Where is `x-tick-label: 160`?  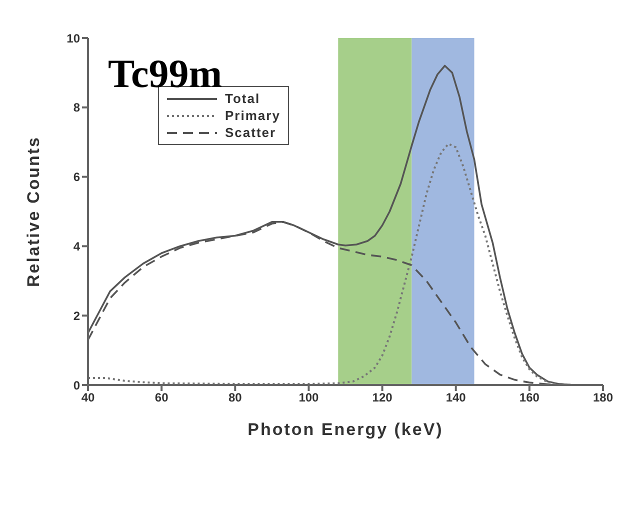
x-tick-label: 160 is located at coordinates (529, 397).